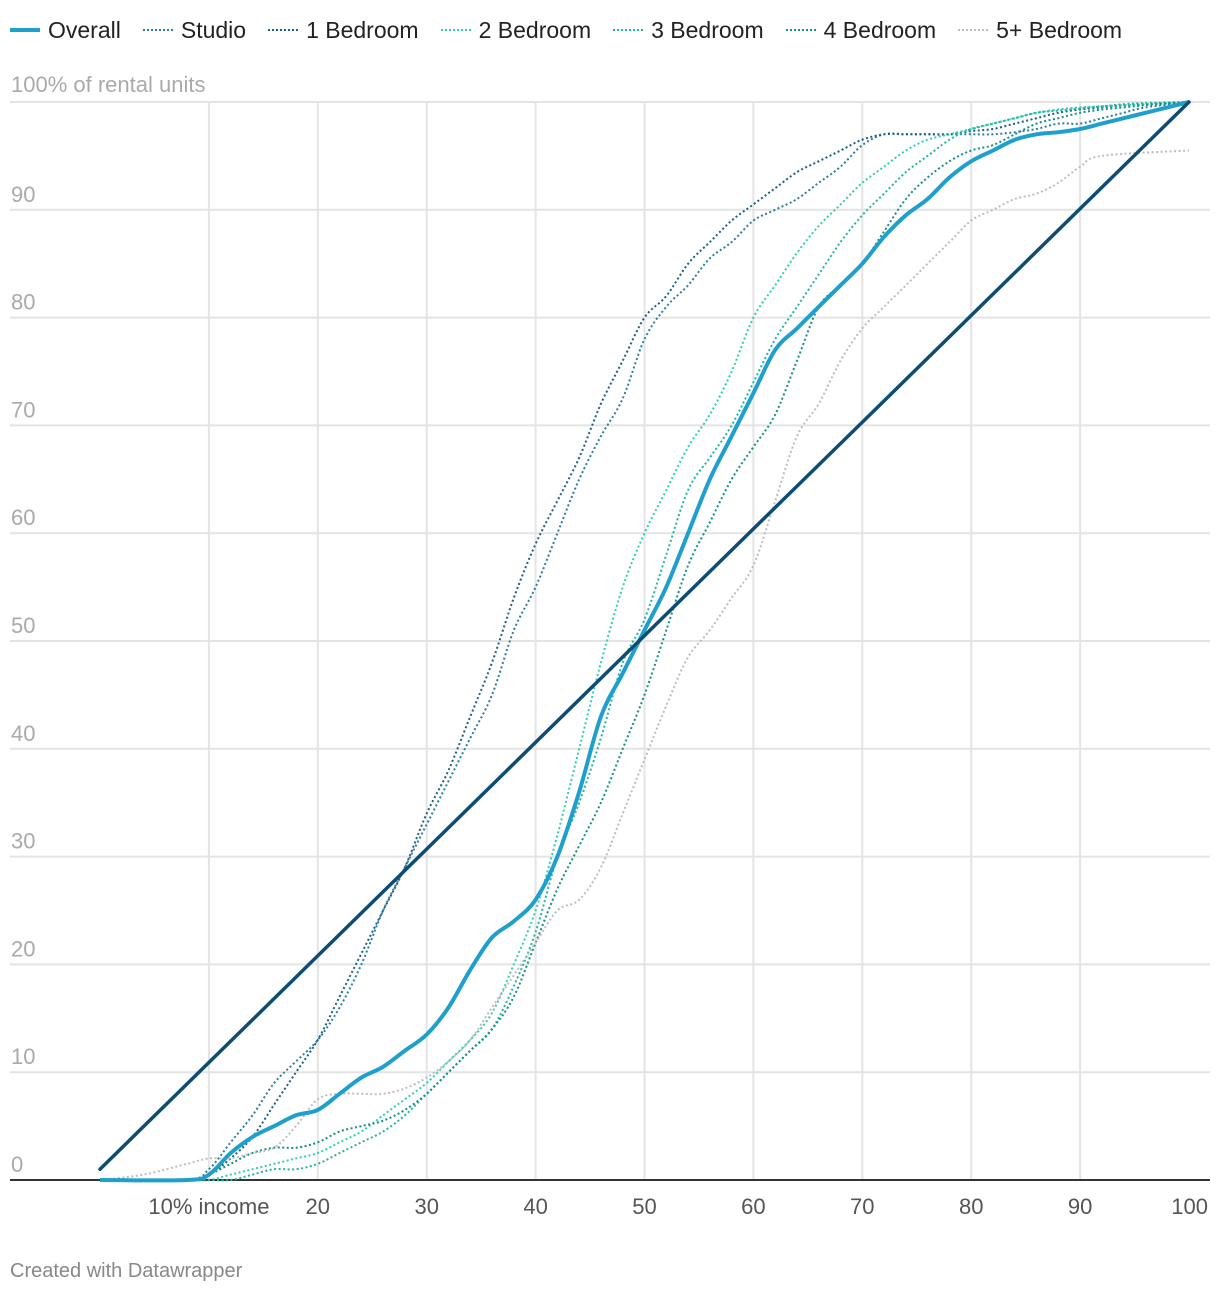  What do you see at coordinates (23, 409) in the screenshot?
I see `y-tick-label: 70` at bounding box center [23, 409].